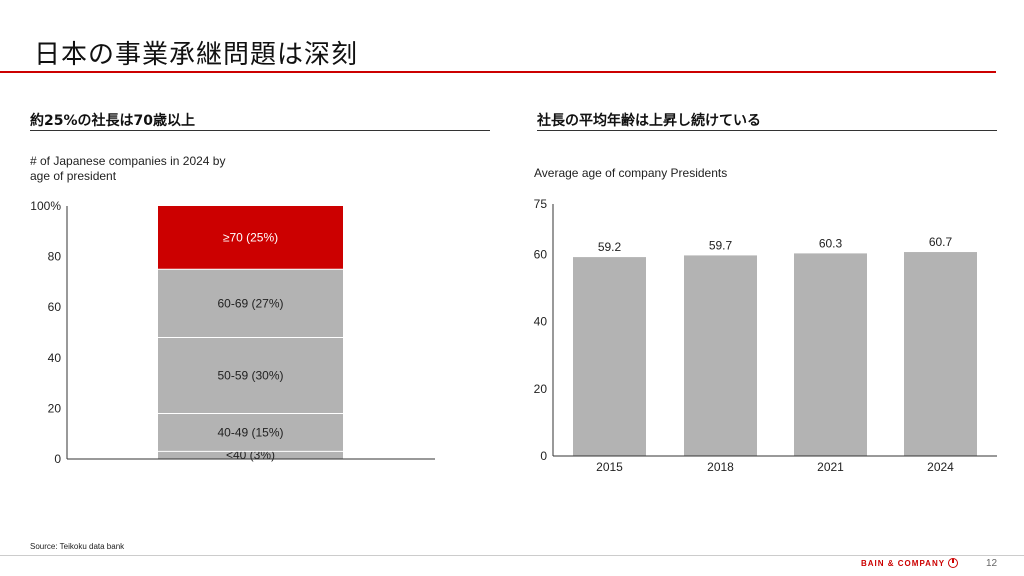 The image size is (1024, 576). I want to click on y-tick-label: 100%, so click(45, 206).